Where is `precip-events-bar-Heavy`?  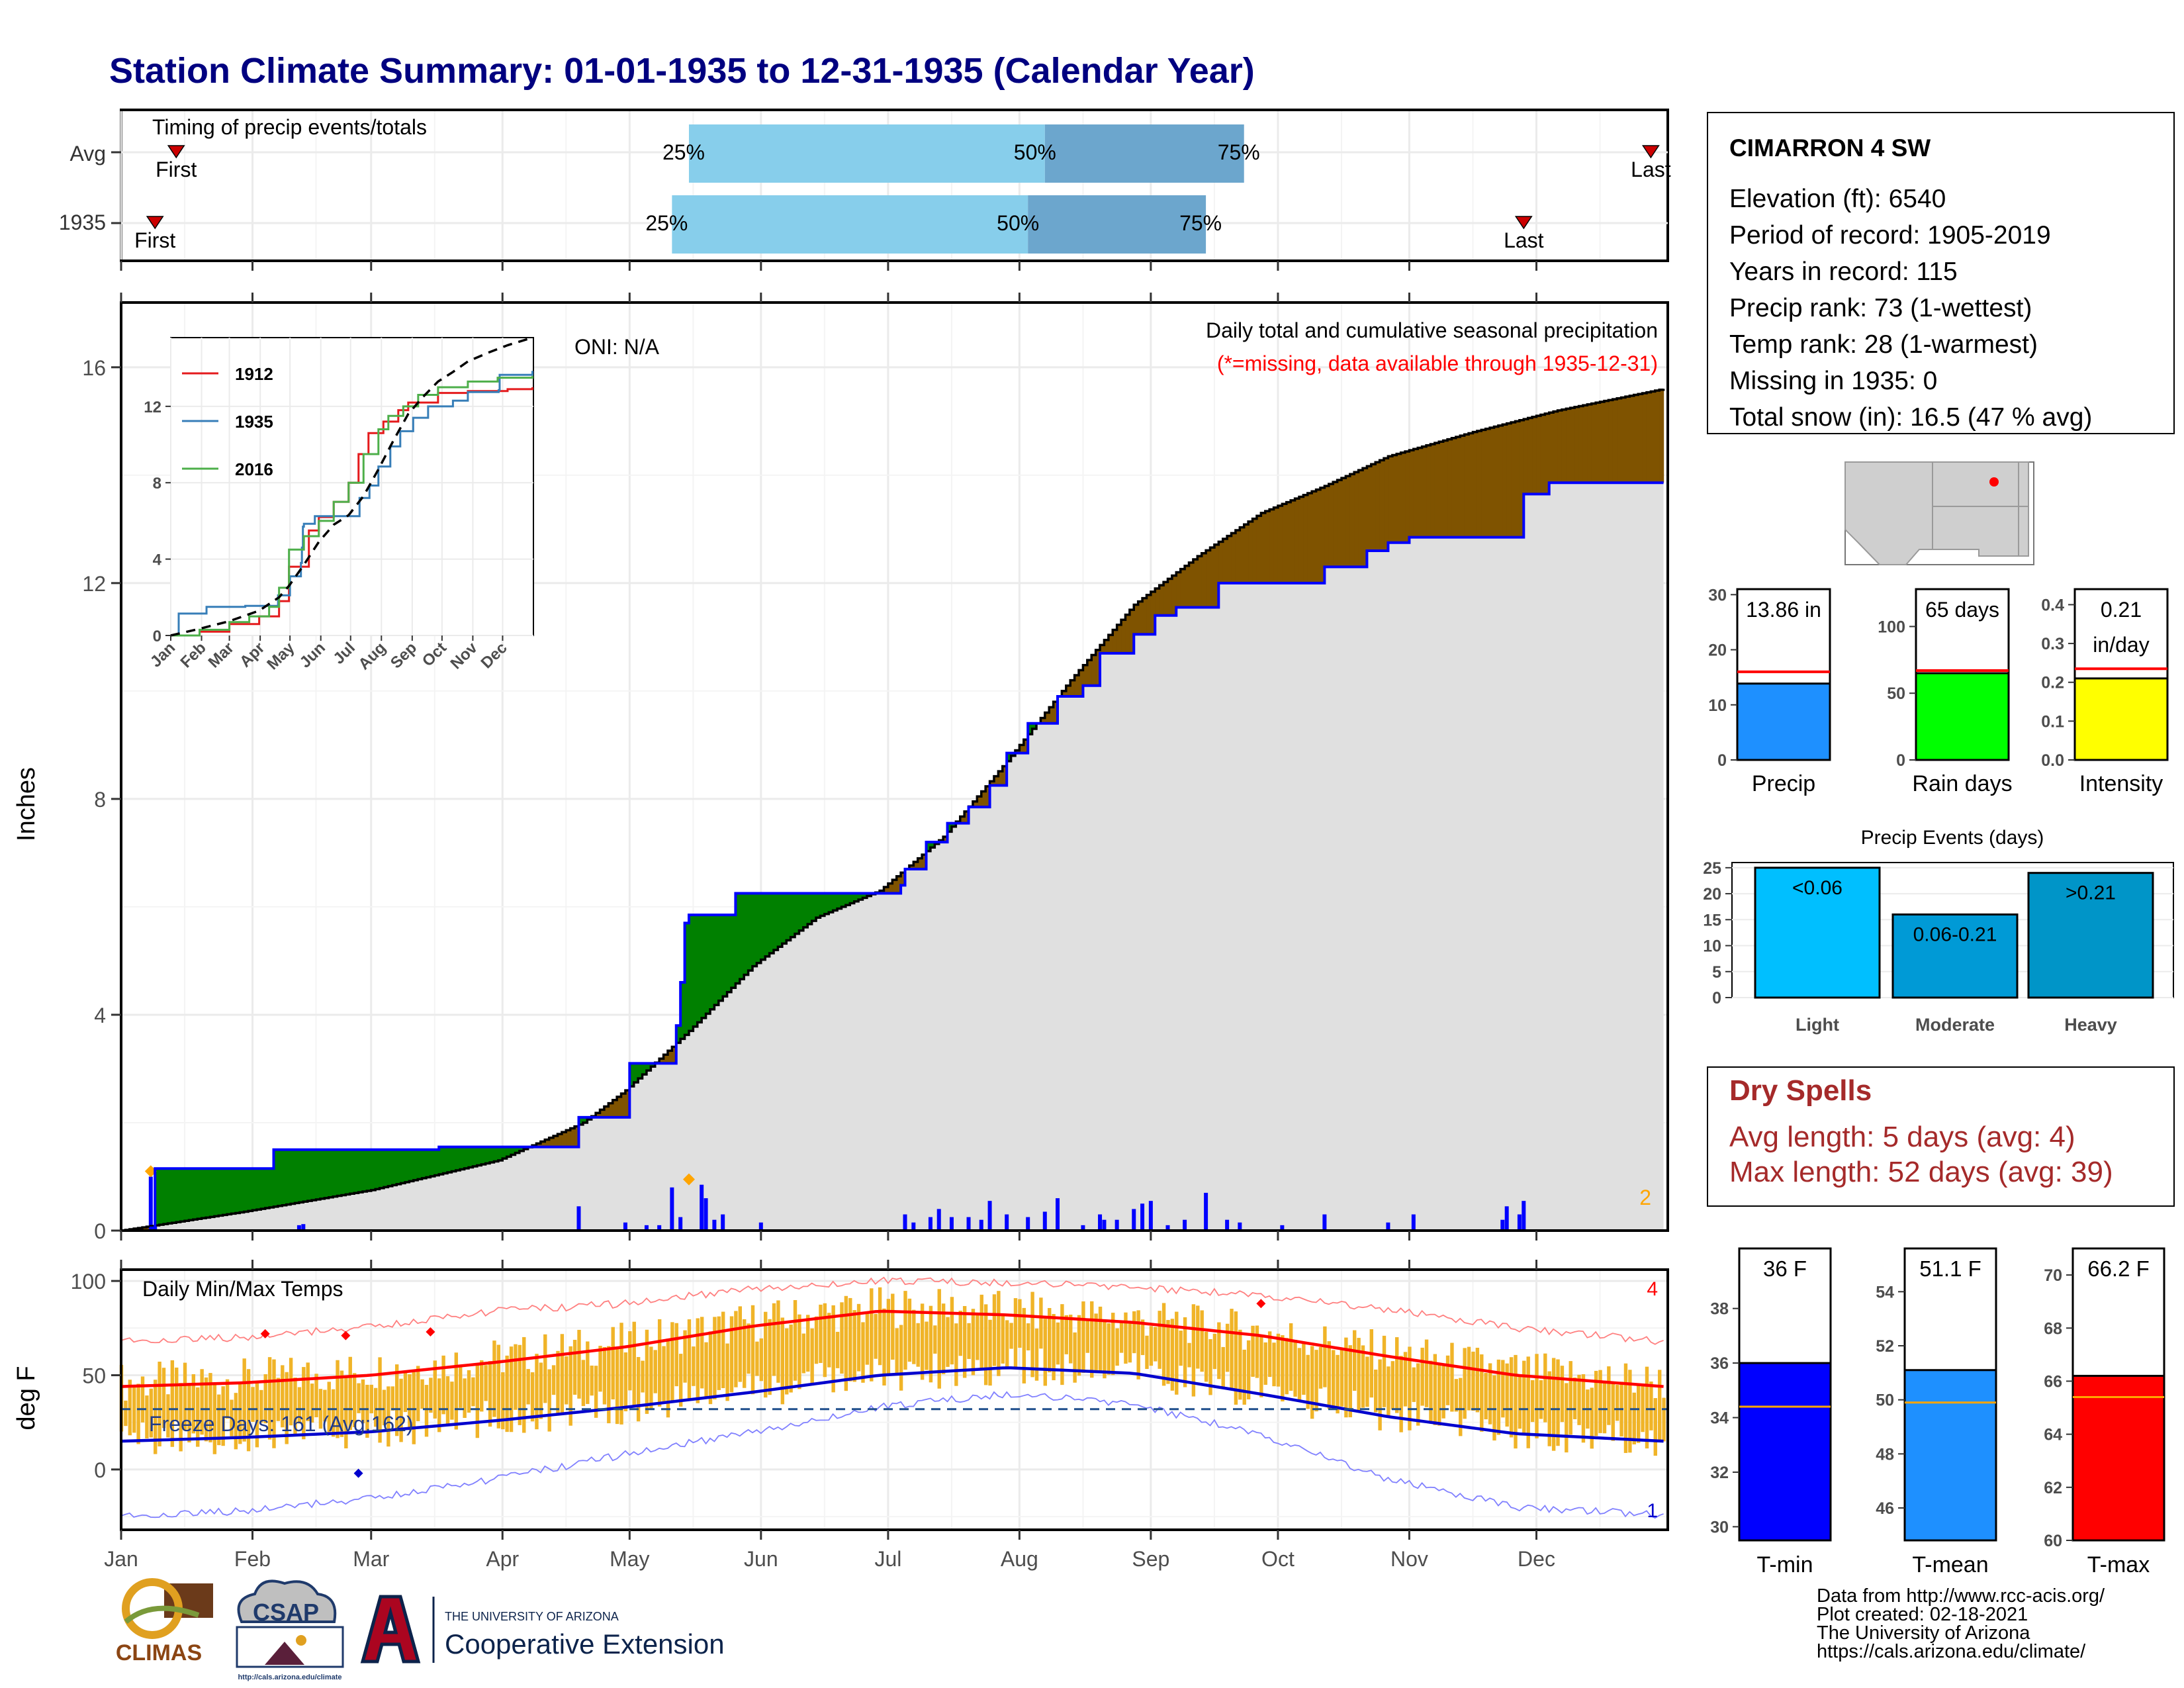 precip-events-bar-Heavy is located at coordinates (2090, 935).